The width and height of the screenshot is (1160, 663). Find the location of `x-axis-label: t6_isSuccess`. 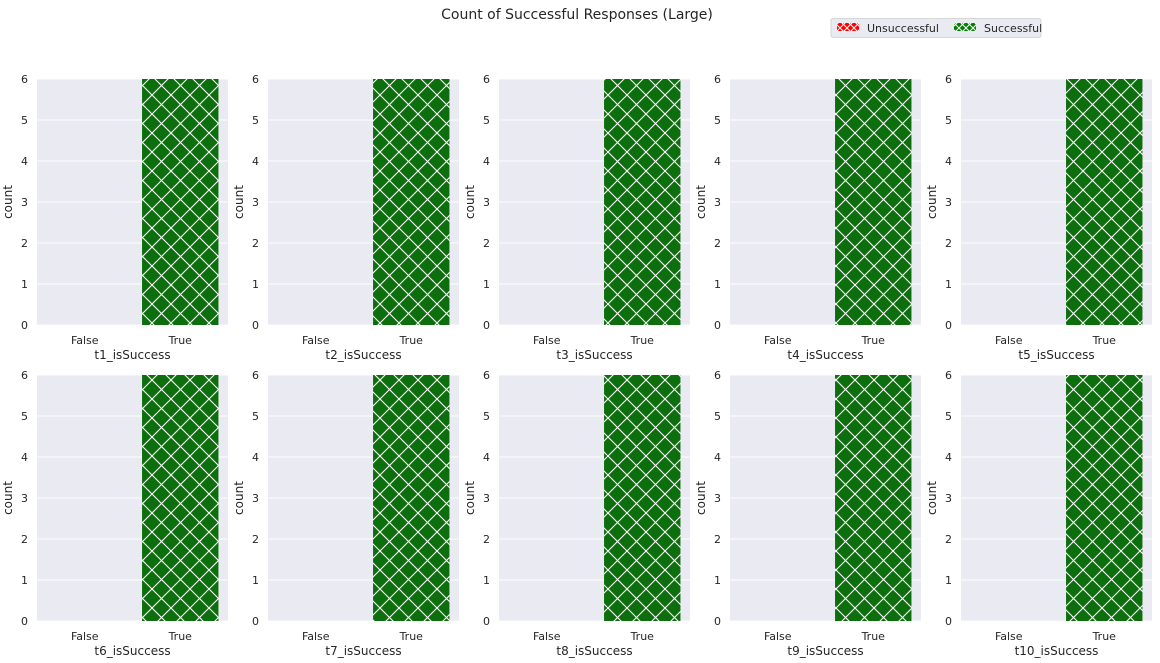

x-axis-label: t6_isSuccess is located at coordinates (132, 651).